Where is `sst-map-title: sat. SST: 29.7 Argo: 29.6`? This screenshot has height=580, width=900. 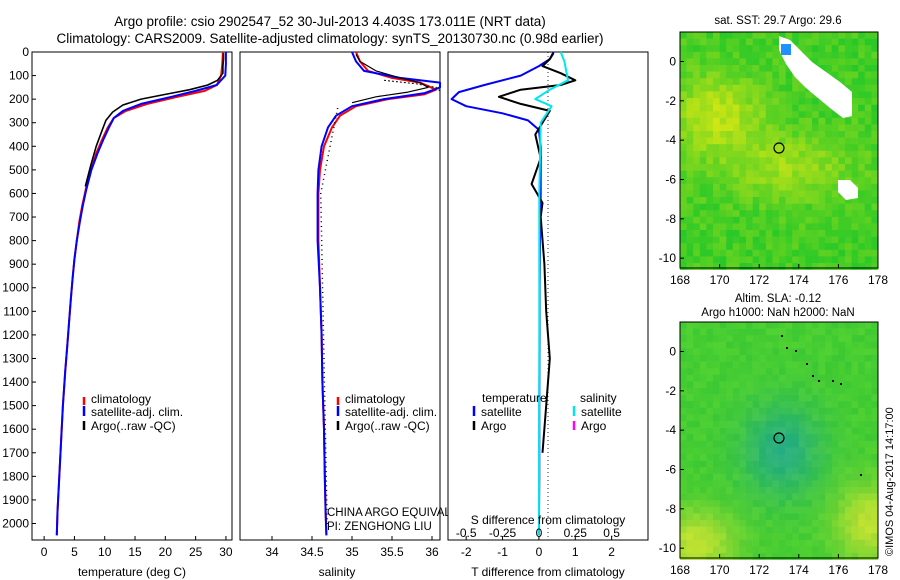
sst-map-title: sat. SST: 29.7 Argo: 29.6 is located at coordinates (777, 21).